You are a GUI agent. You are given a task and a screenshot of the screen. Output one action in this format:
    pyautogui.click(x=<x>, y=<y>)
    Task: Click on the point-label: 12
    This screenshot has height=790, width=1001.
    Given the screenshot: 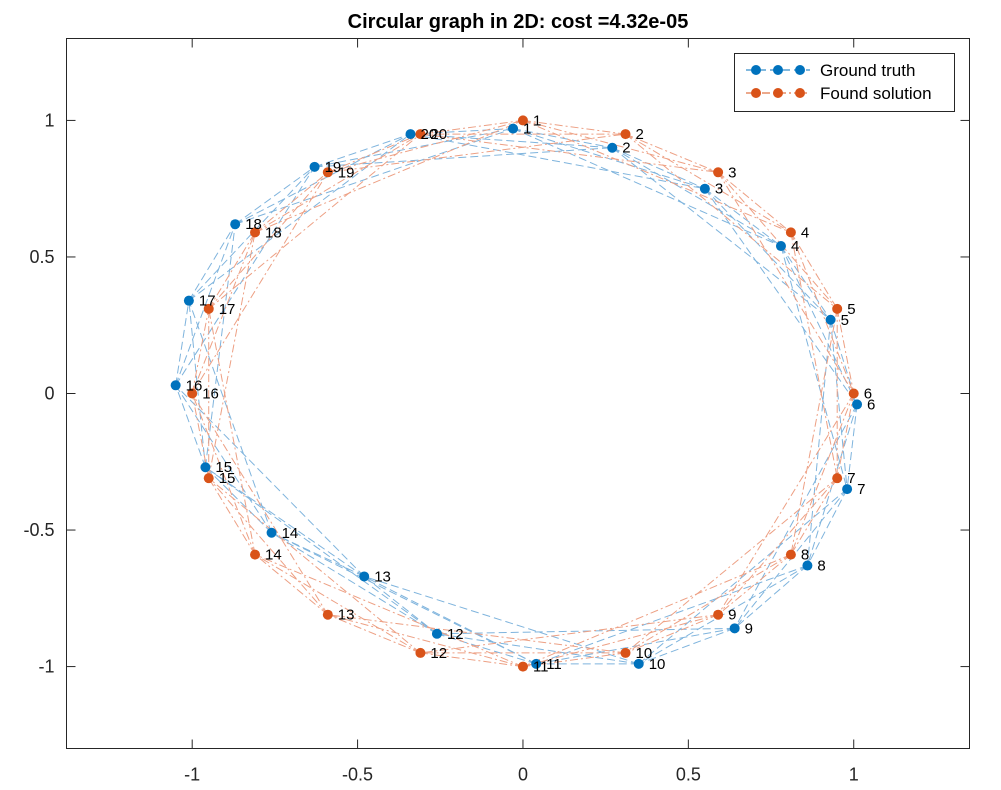 What is the action you would take?
    pyautogui.click(x=438, y=653)
    